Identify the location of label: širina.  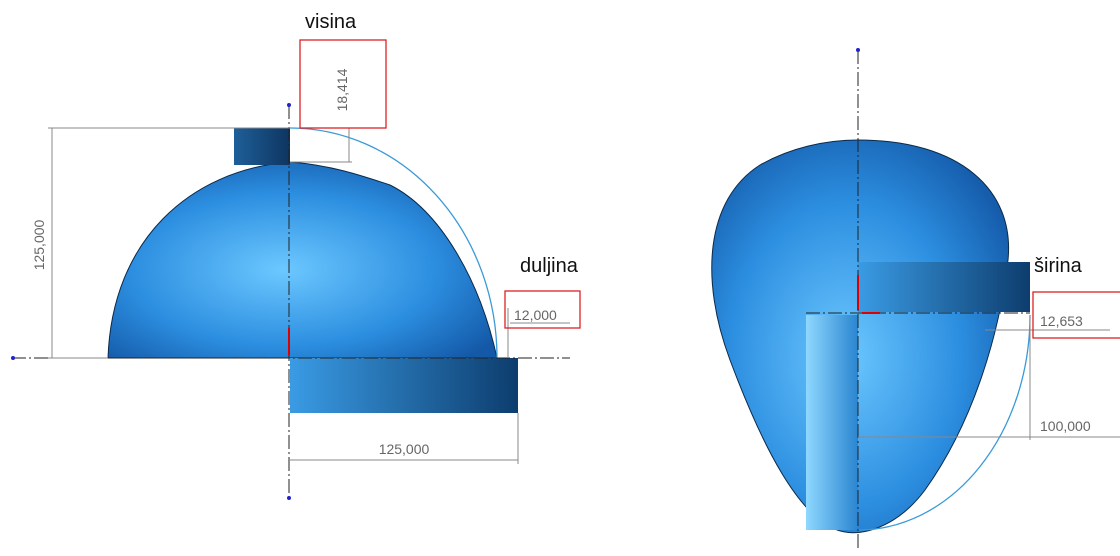
(1058, 266).